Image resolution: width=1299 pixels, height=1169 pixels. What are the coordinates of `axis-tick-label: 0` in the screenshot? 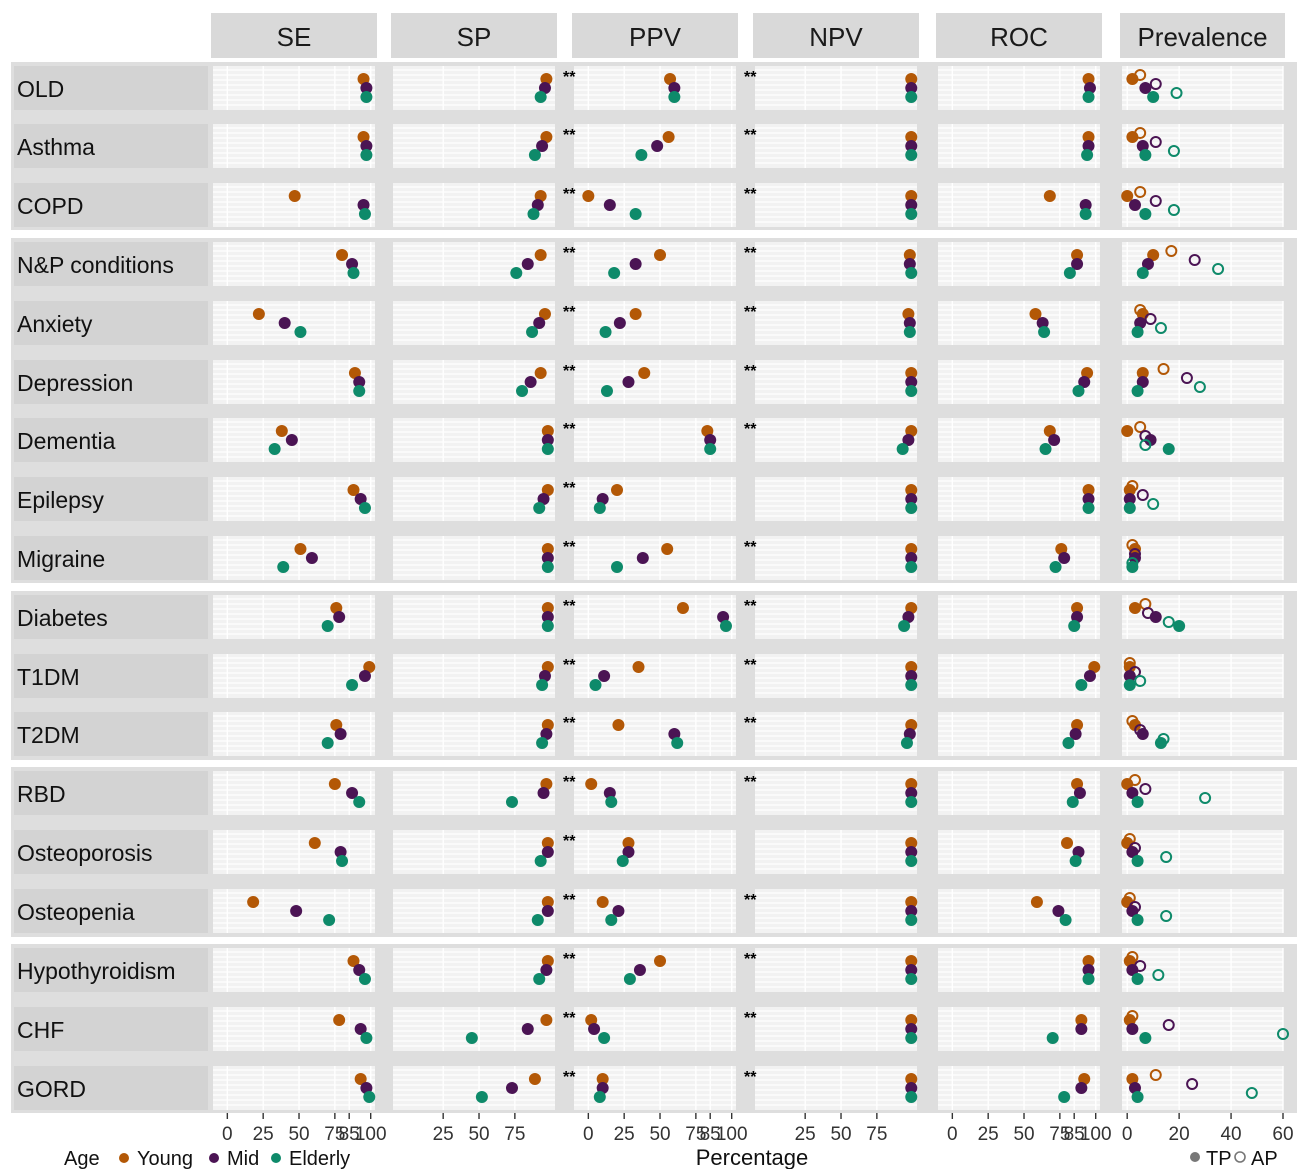 It's located at (952, 1134).